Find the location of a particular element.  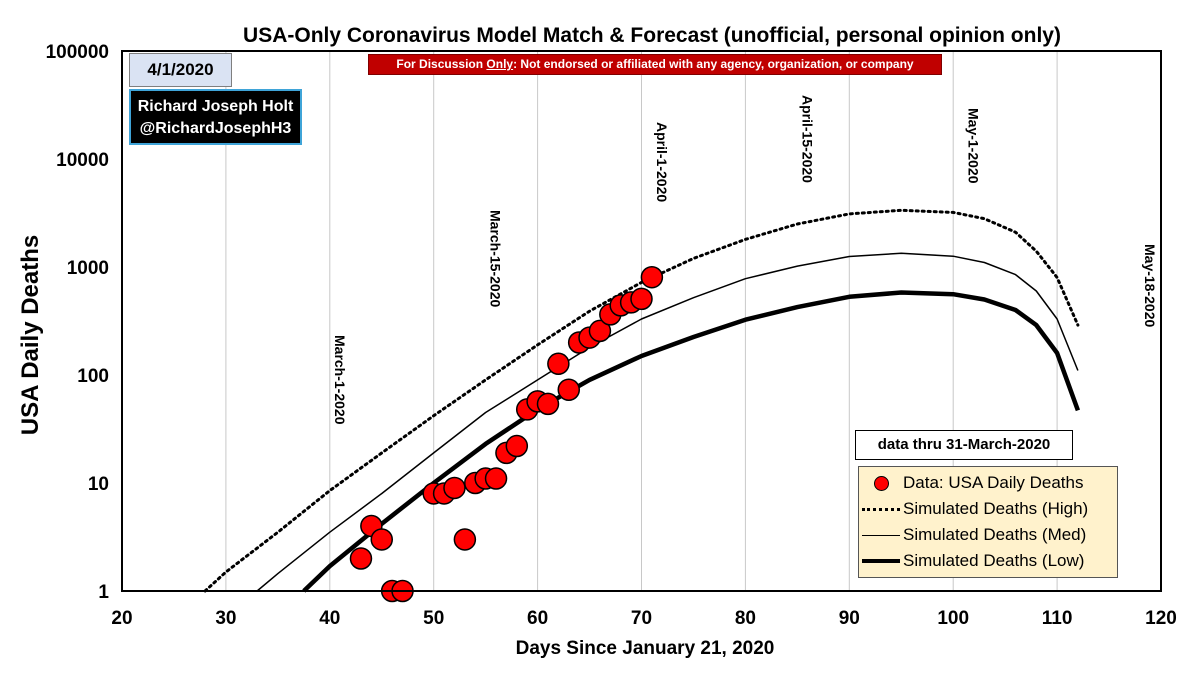

legend-dotted-symbol is located at coordinates (881, 509).